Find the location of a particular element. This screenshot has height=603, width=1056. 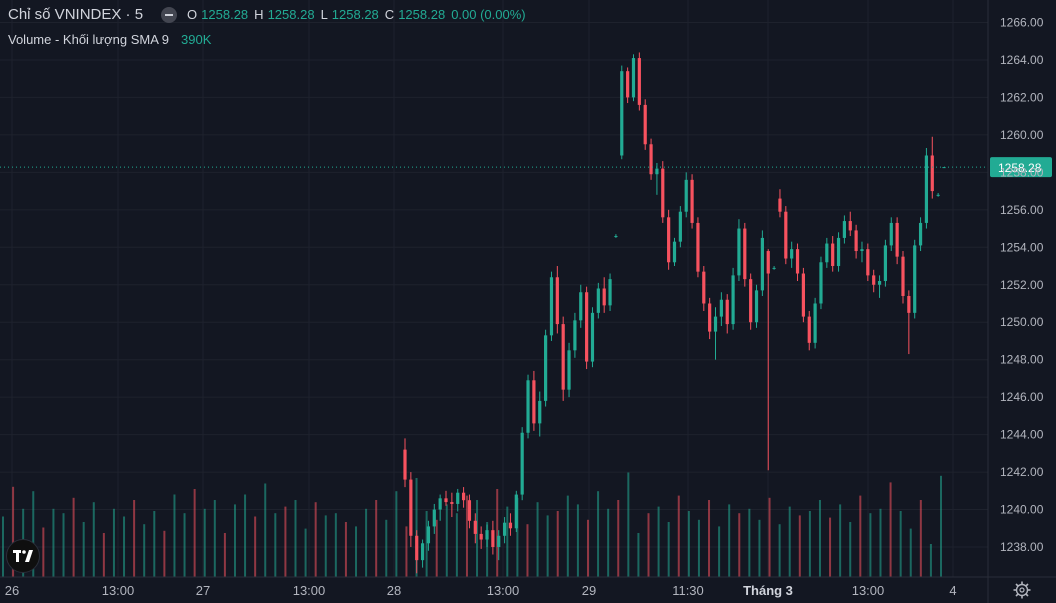

volume-legend: Volume - Khối lượng SMA 9 390K is located at coordinates (109, 39).